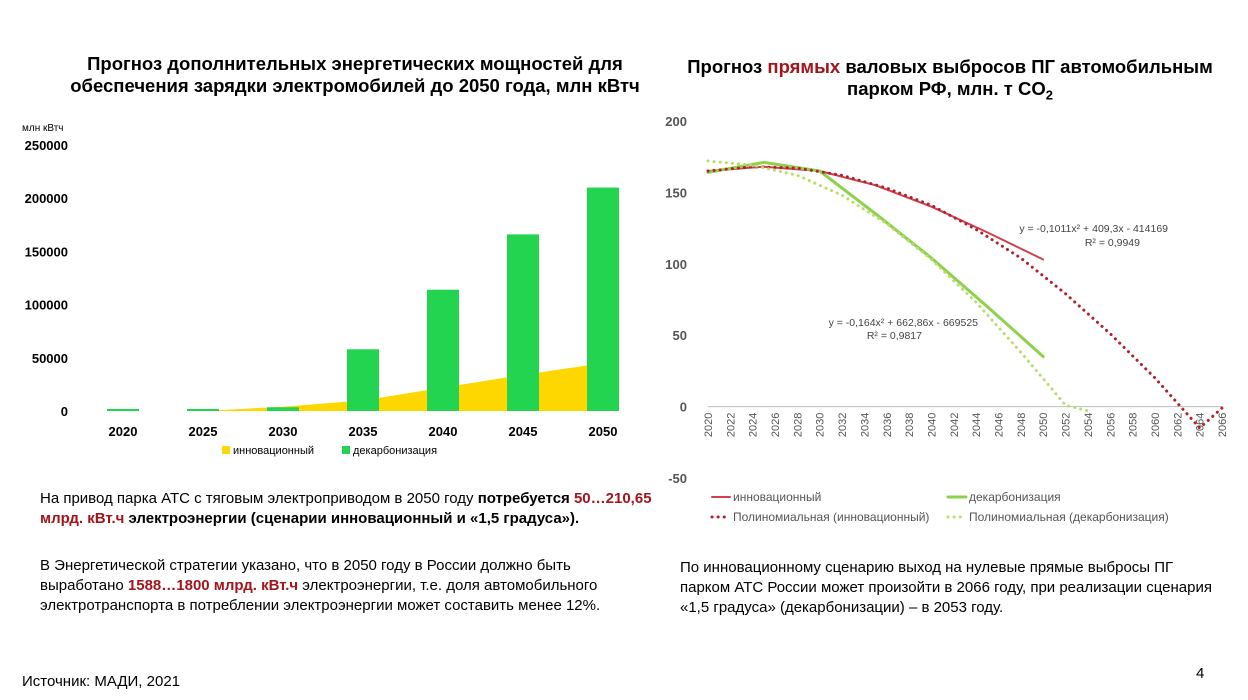 This screenshot has height=700, width=1248. Describe the element at coordinates (213, 585) in the screenshot. I see `left-p2-highlight: 1588…1800 млрд. кВт.ч` at that location.